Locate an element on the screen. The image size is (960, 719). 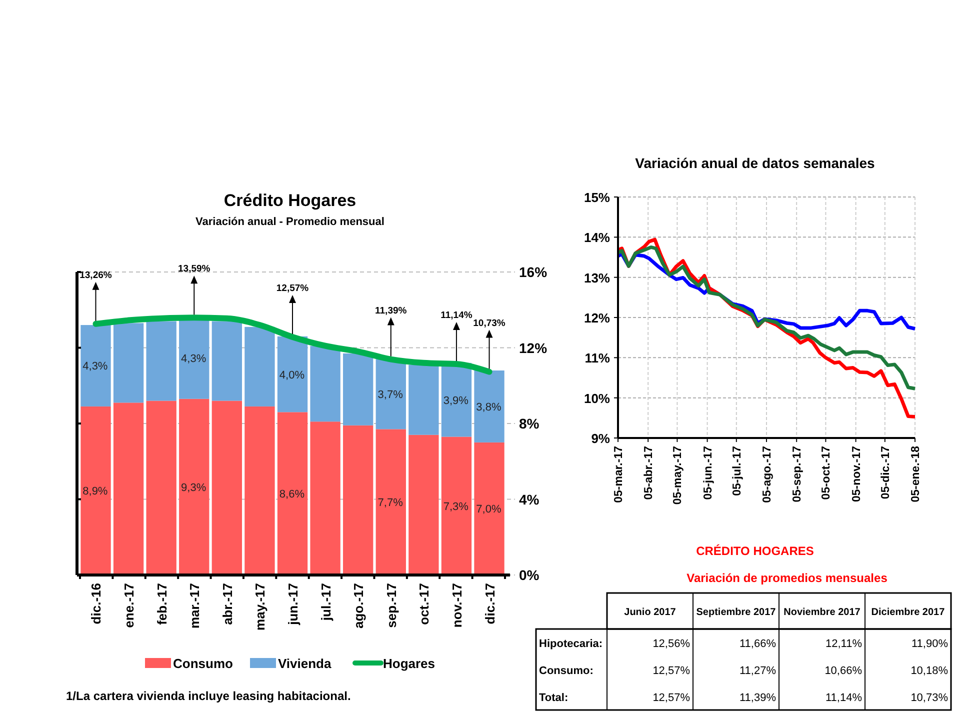
chart-subtitle: Variación anual - Promedio mensual is located at coordinates (290, 222).